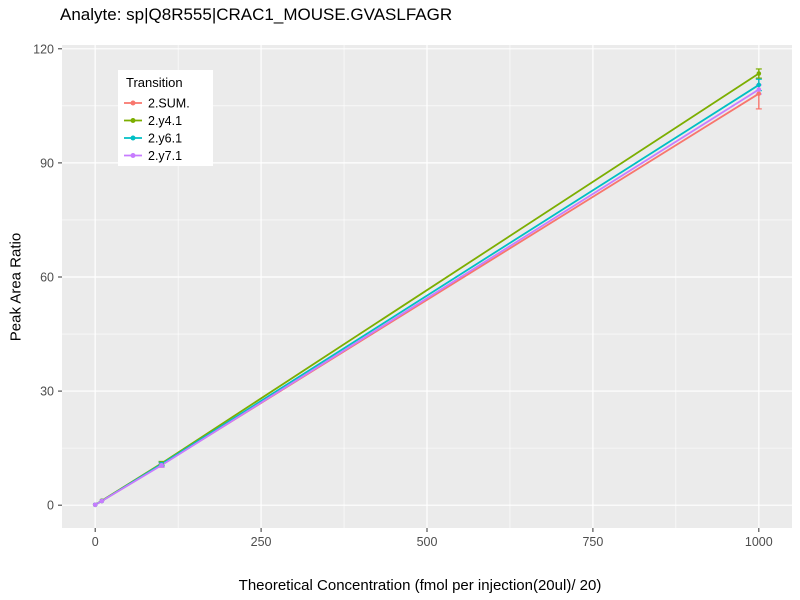 Image resolution: width=800 pixels, height=600 pixels. What do you see at coordinates (154, 82) in the screenshot?
I see `legend-title: Transition` at bounding box center [154, 82].